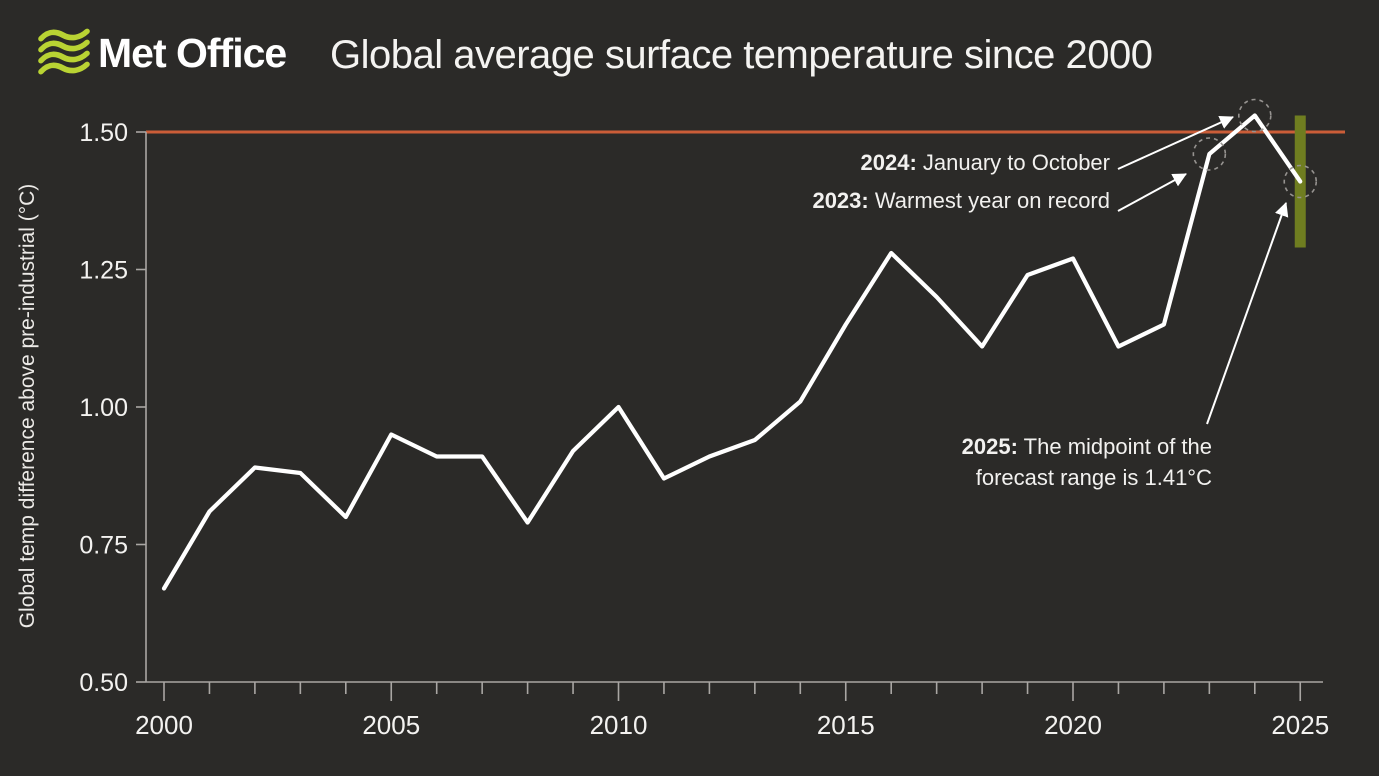  Describe the element at coordinates (103, 546) in the screenshot. I see `y-tick-label: 0.75` at that location.